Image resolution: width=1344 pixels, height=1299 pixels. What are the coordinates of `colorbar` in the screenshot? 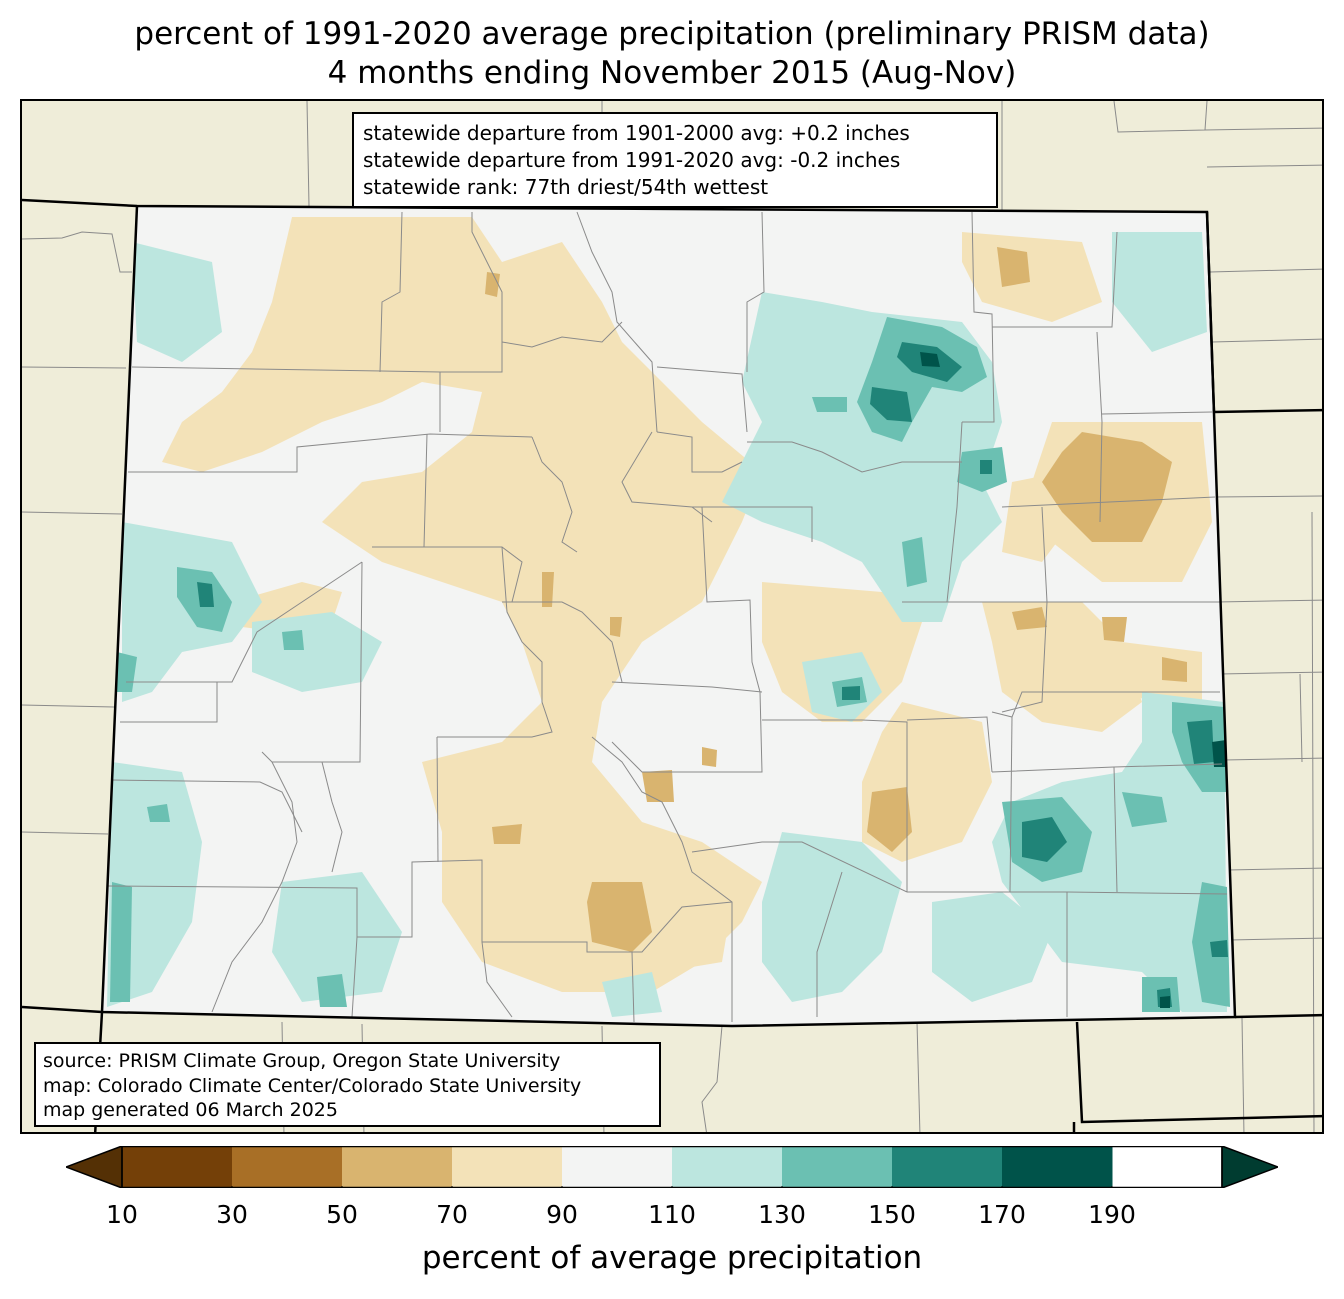 It's located at (672, 1167).